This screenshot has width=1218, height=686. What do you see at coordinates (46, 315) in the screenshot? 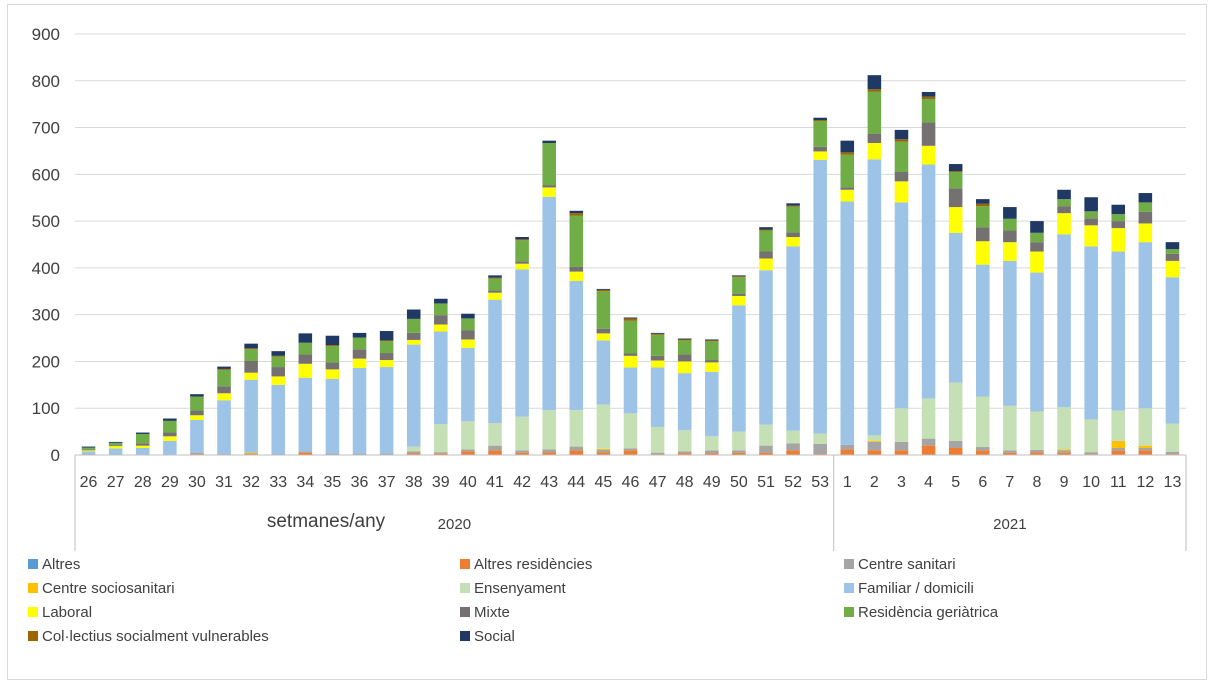
I see `y-tick-label: 300` at bounding box center [46, 315].